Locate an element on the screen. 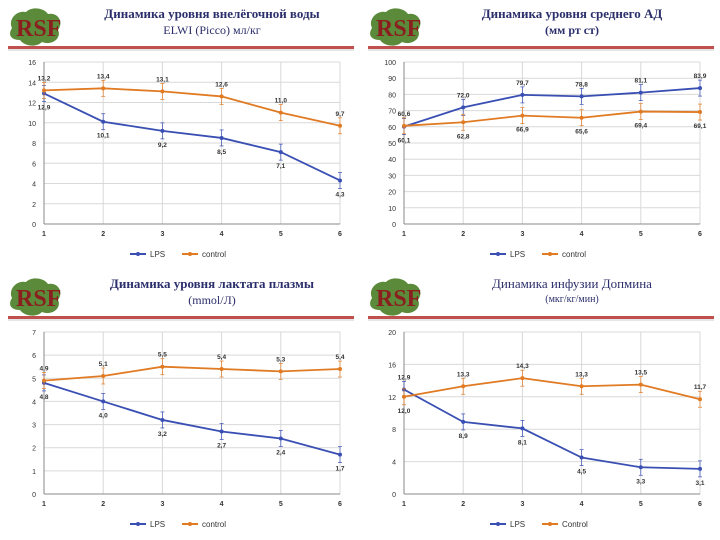 This screenshot has width=720, height=540. x-tick-label: 1 is located at coordinates (404, 234).